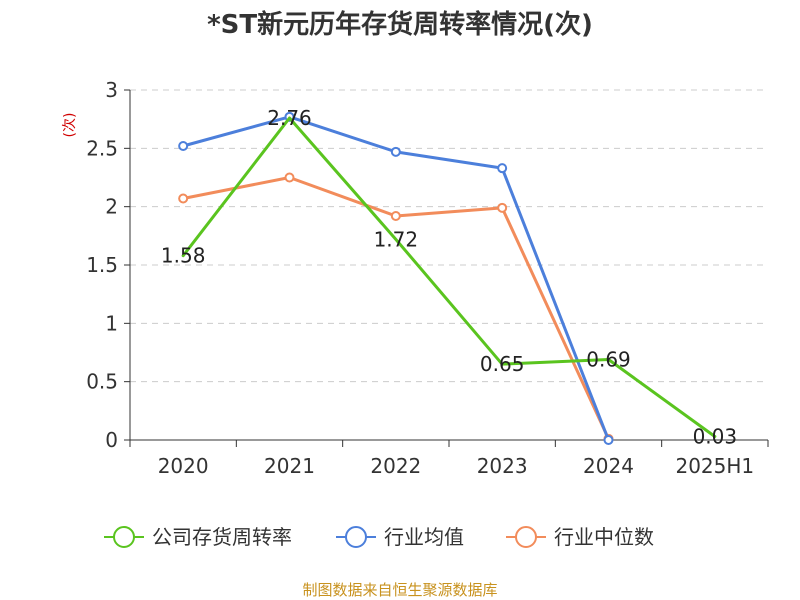  I want to click on legend-label: 行业中位数, so click(604, 537).